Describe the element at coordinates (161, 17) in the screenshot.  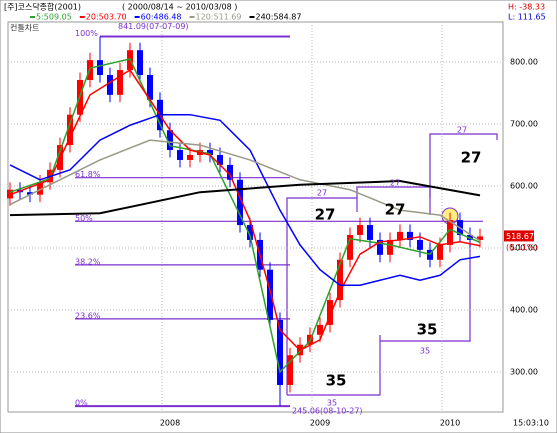
I see `legend-label: 60:486.48` at that location.